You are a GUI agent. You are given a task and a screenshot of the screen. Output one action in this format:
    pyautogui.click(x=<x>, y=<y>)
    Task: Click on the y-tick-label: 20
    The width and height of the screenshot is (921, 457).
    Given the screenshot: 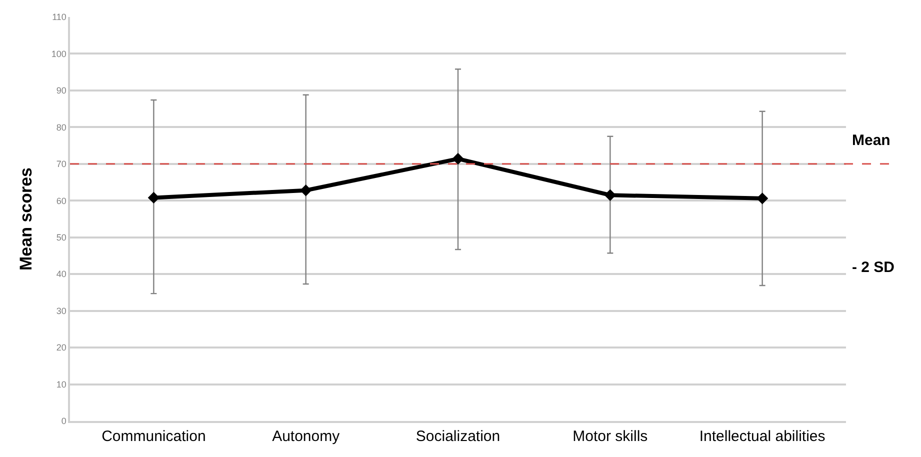 What is the action you would take?
    pyautogui.click(x=61, y=347)
    